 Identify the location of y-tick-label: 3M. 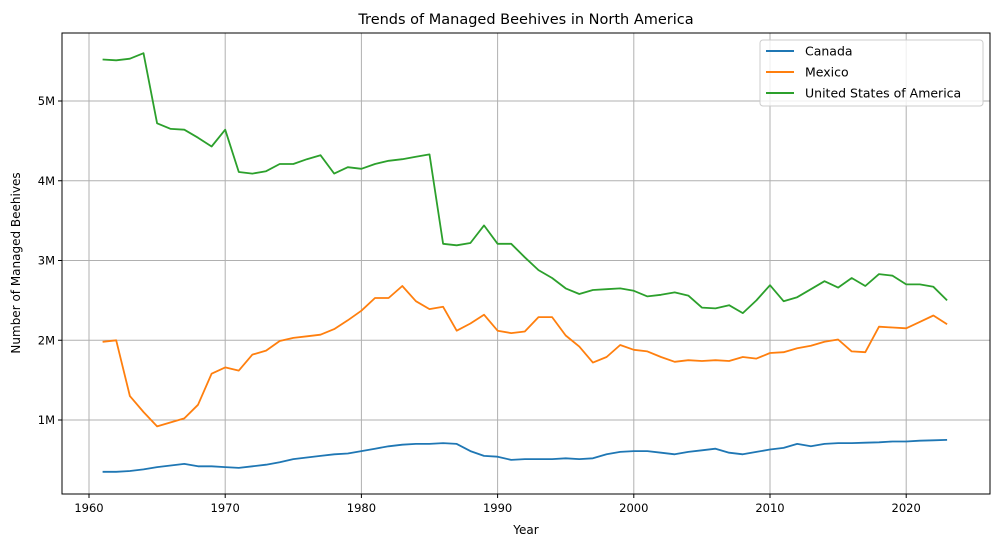
(46, 261).